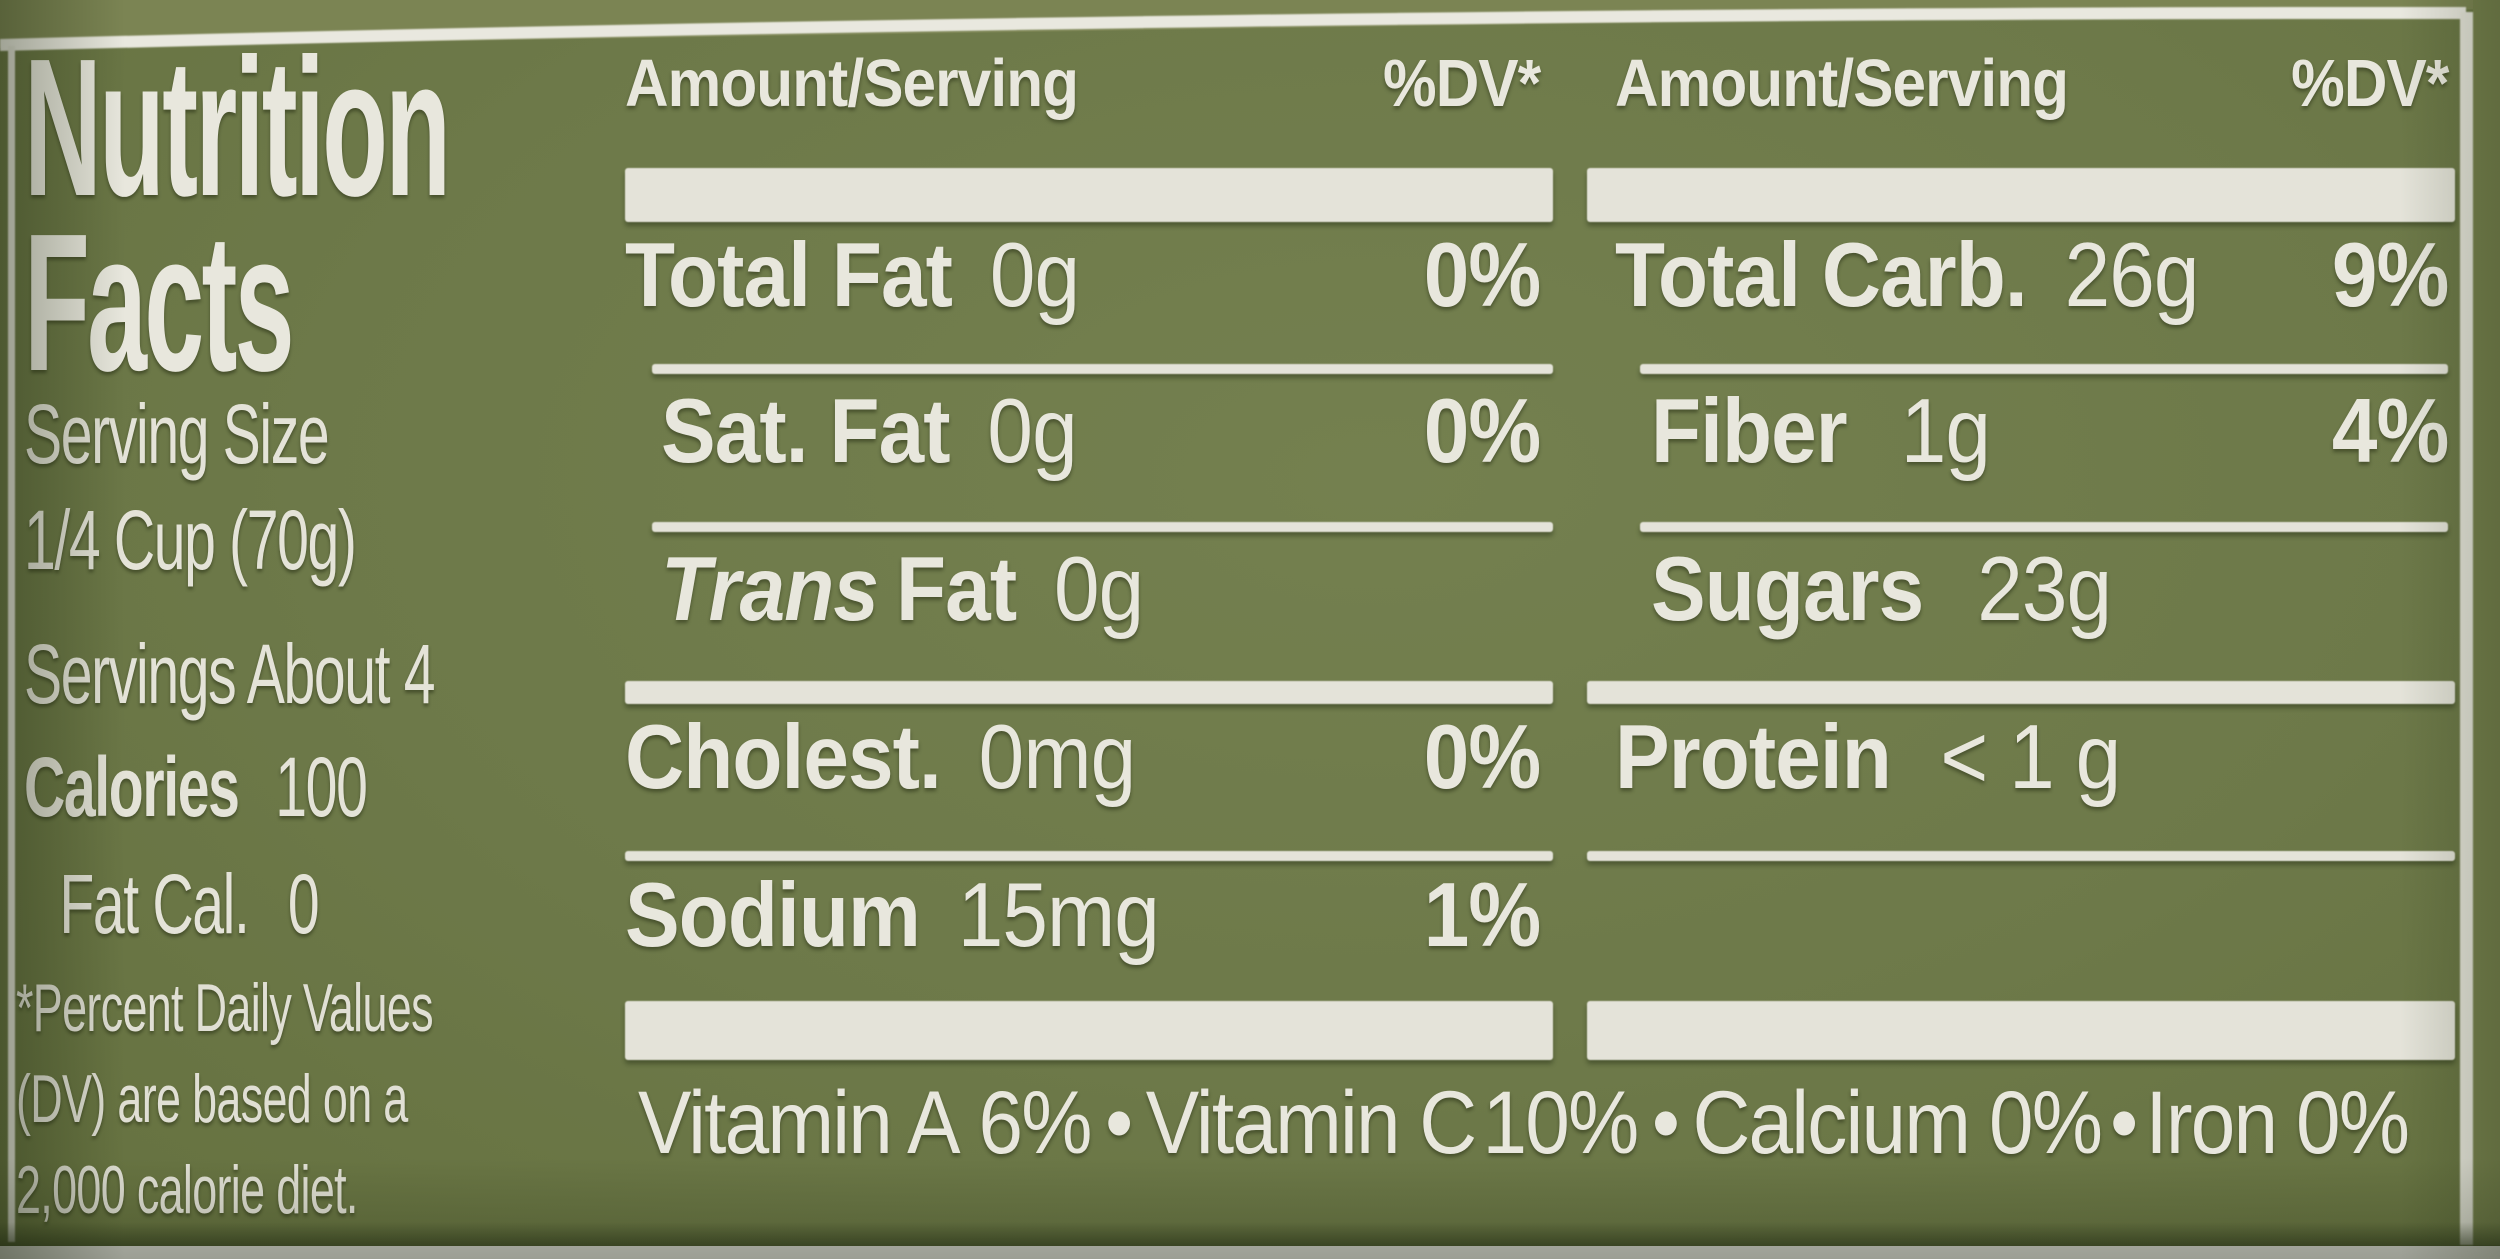 Image resolution: width=2500 pixels, height=1259 pixels. I want to click on footnote-line2: (DV) are based on a, so click(212, 1099).